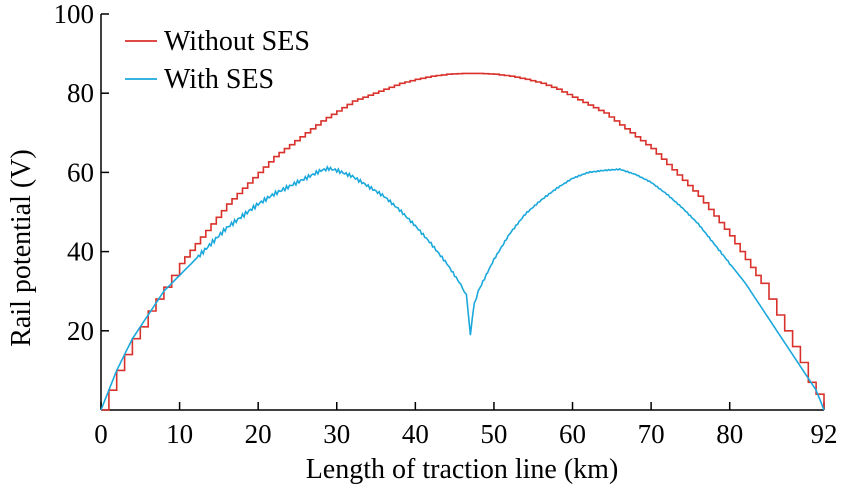 The image size is (842, 493). I want to click on x-tick-label: 20, so click(258, 434).